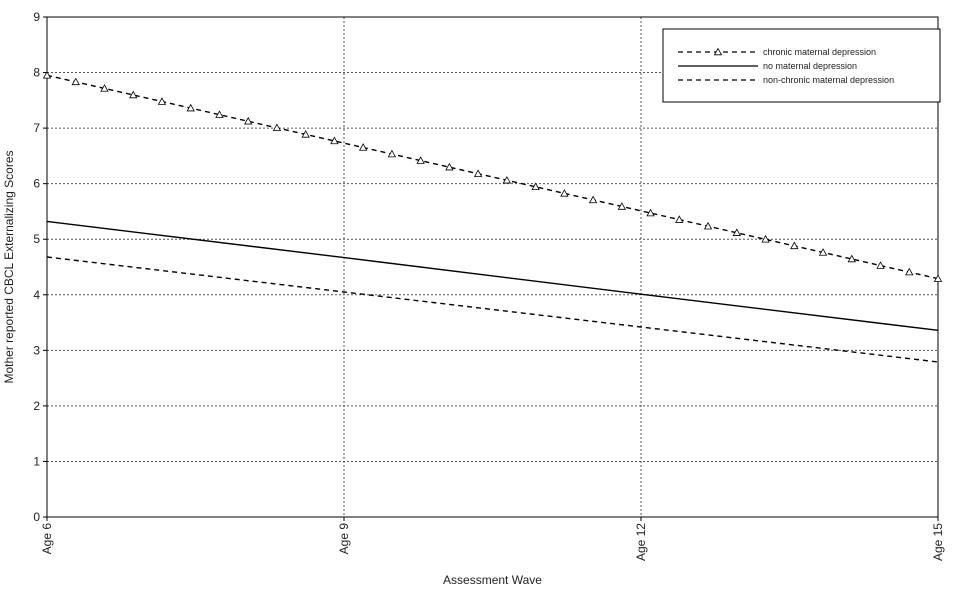 This screenshot has width=957, height=599. I want to click on legend-label: chronic maternal depression, so click(819, 52).